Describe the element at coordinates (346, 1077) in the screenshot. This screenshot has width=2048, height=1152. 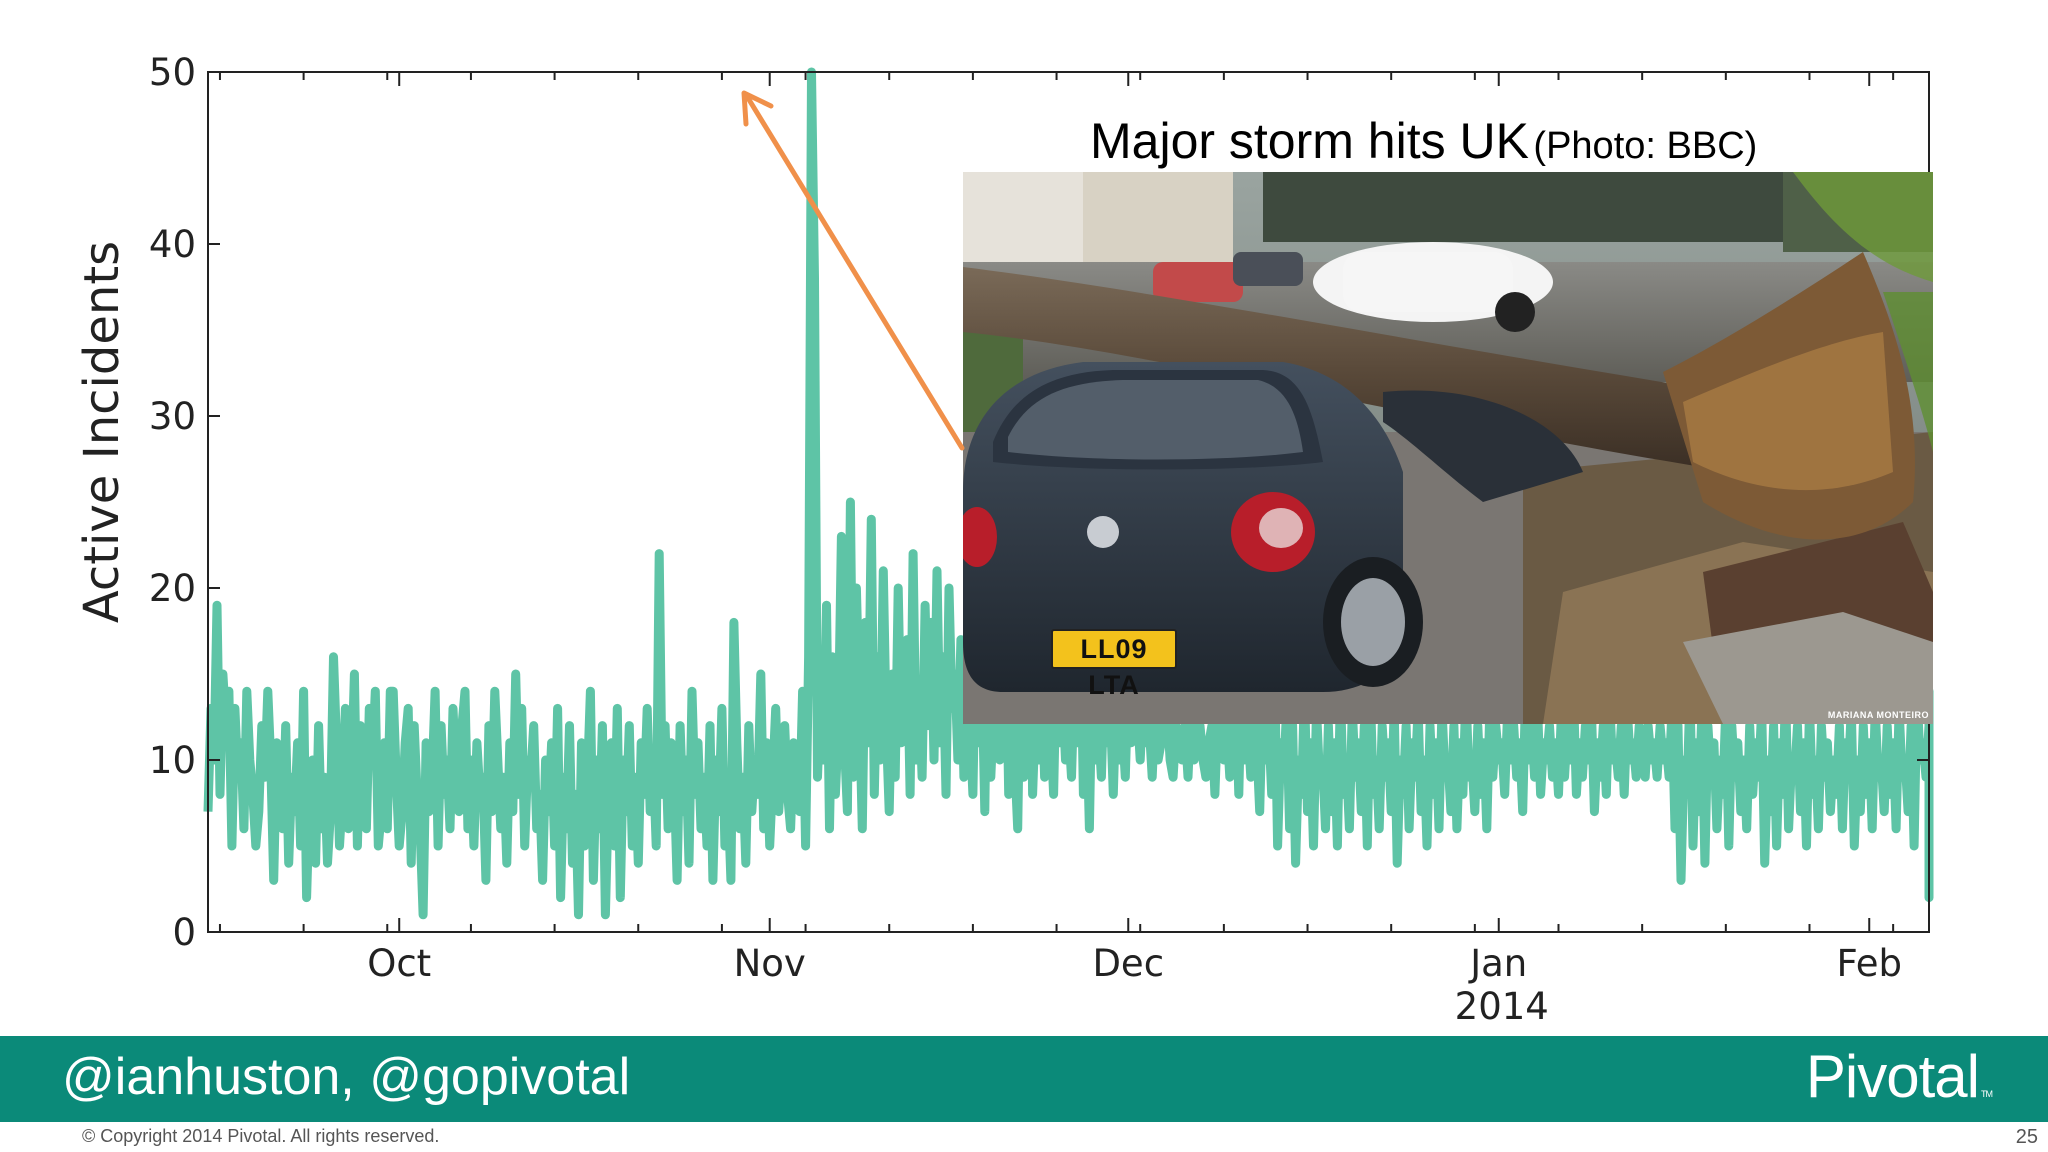
I see `twitter-handles: @ianhuston, @gopivotal` at that location.